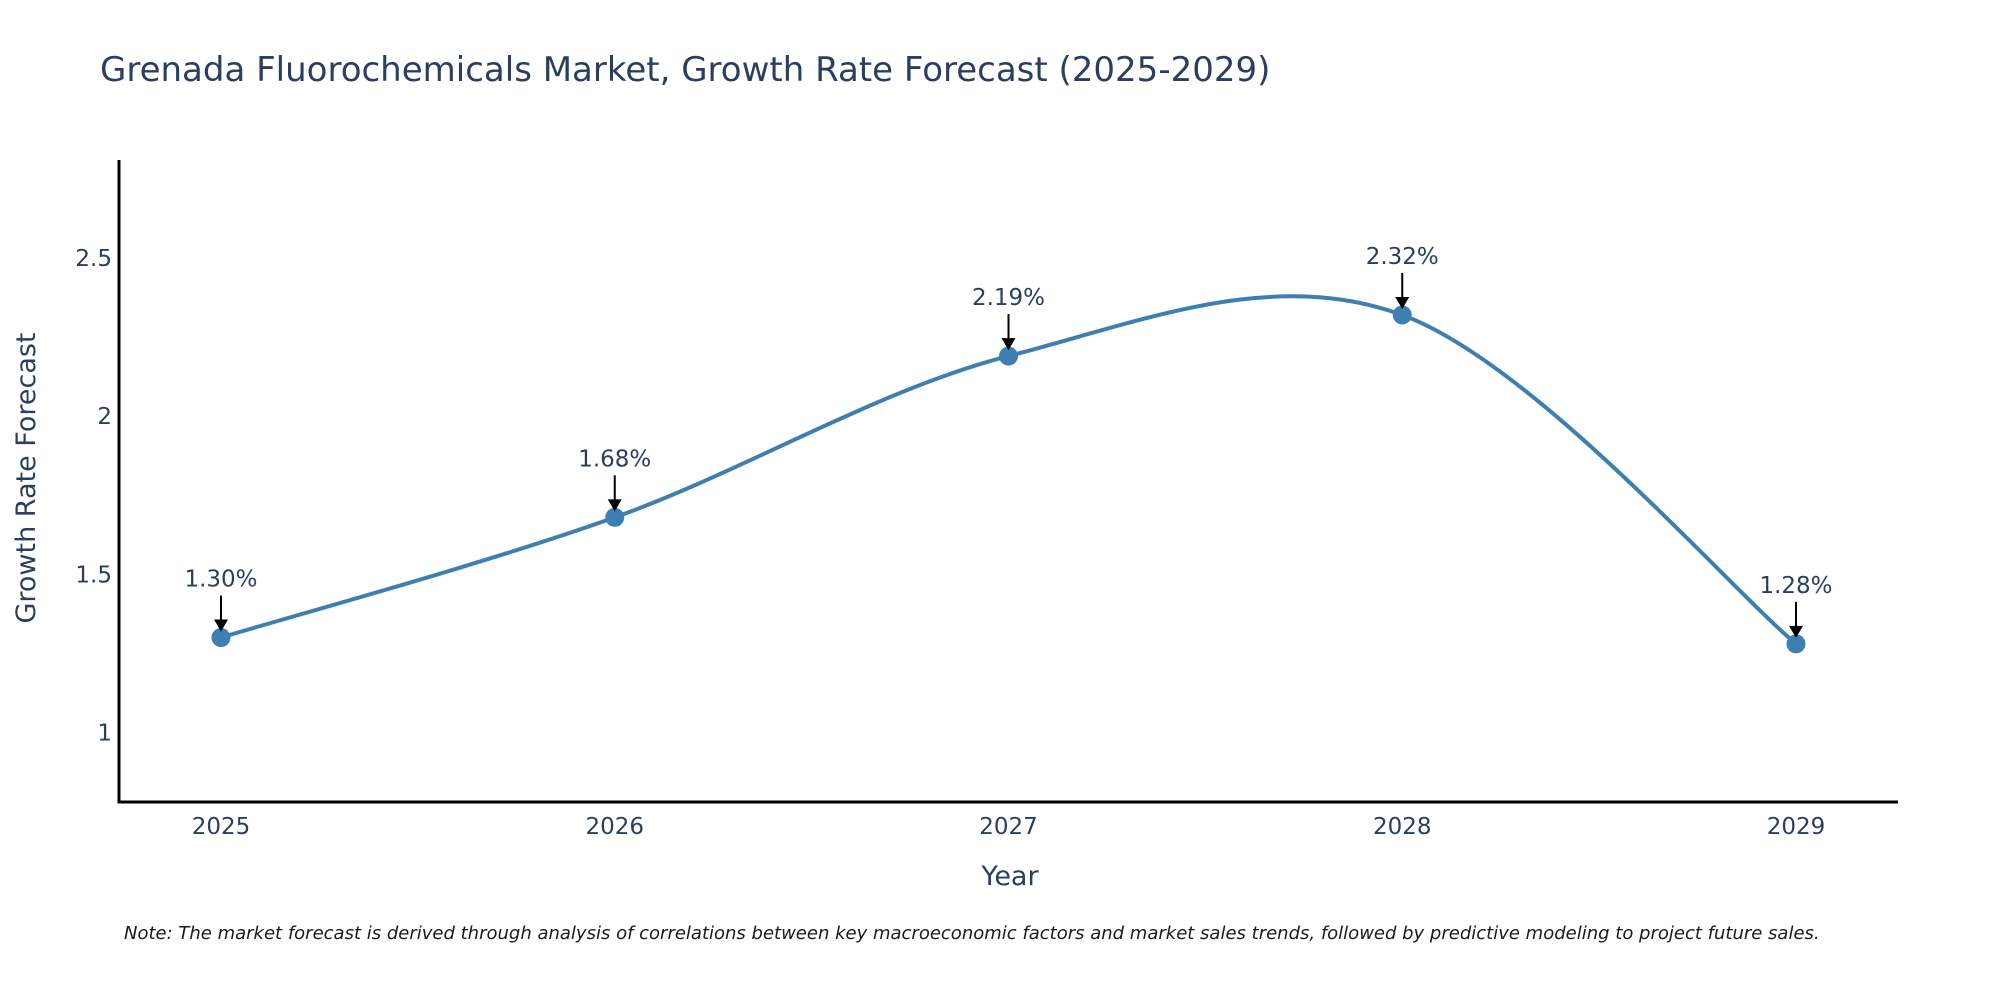 The height and width of the screenshot is (1000, 2000). I want to click on y-tick-label: 2, so click(104, 417).